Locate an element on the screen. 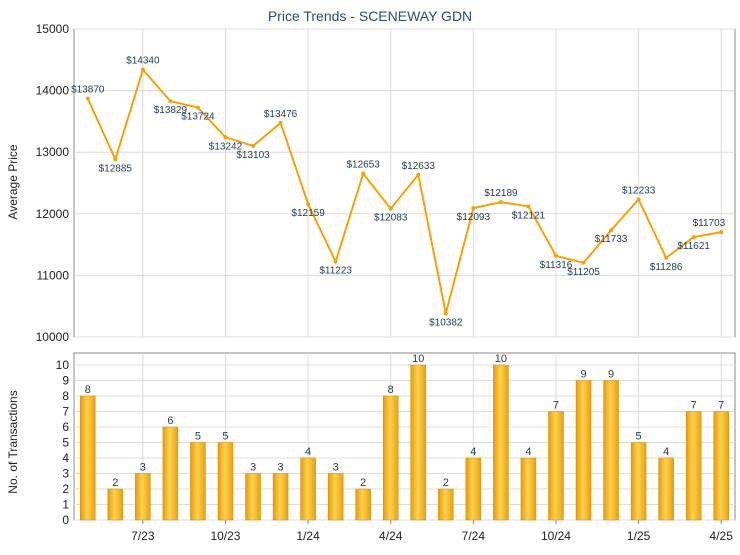  x-tick-label: 7/24 is located at coordinates (474, 536).